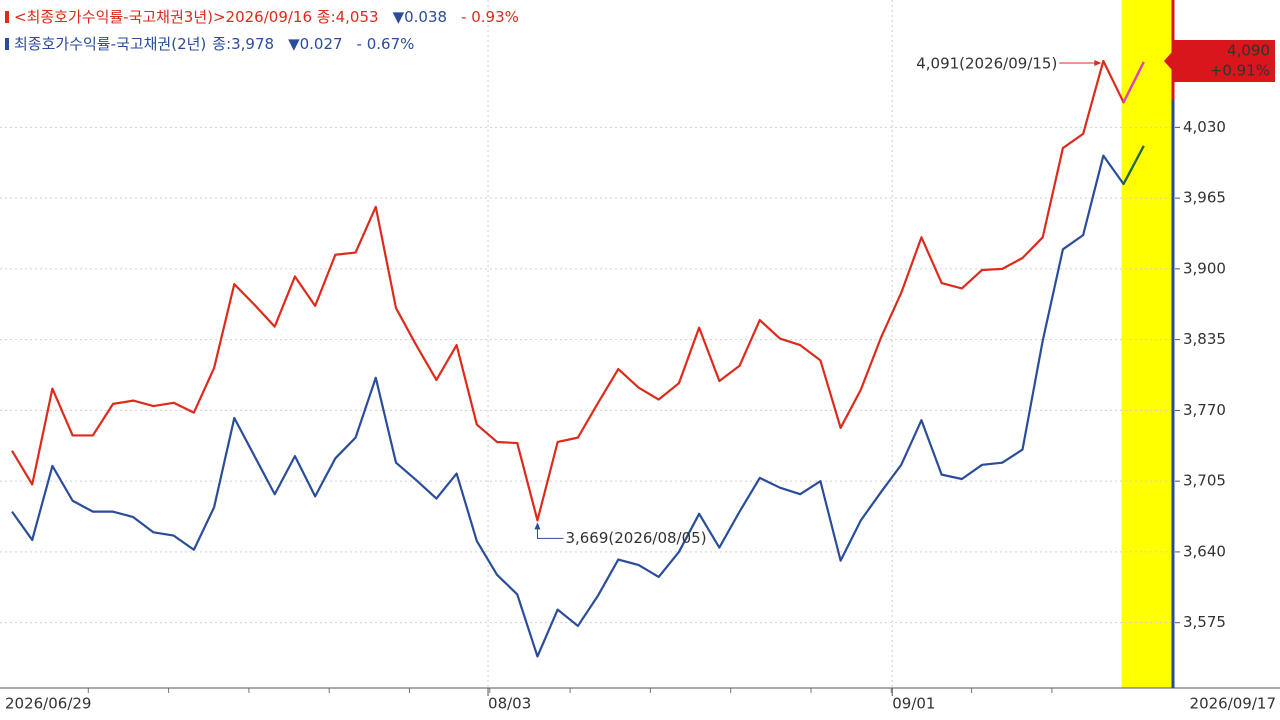 The height and width of the screenshot is (720, 1280). I want to click on y-tick-label: 3,640, so click(1204, 551).